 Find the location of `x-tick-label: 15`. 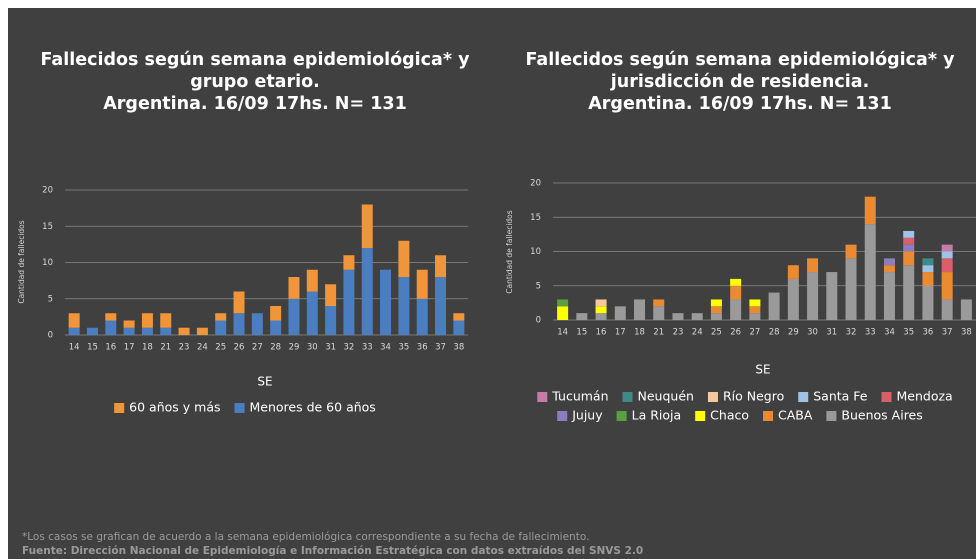

x-tick-label: 15 is located at coordinates (581, 333).